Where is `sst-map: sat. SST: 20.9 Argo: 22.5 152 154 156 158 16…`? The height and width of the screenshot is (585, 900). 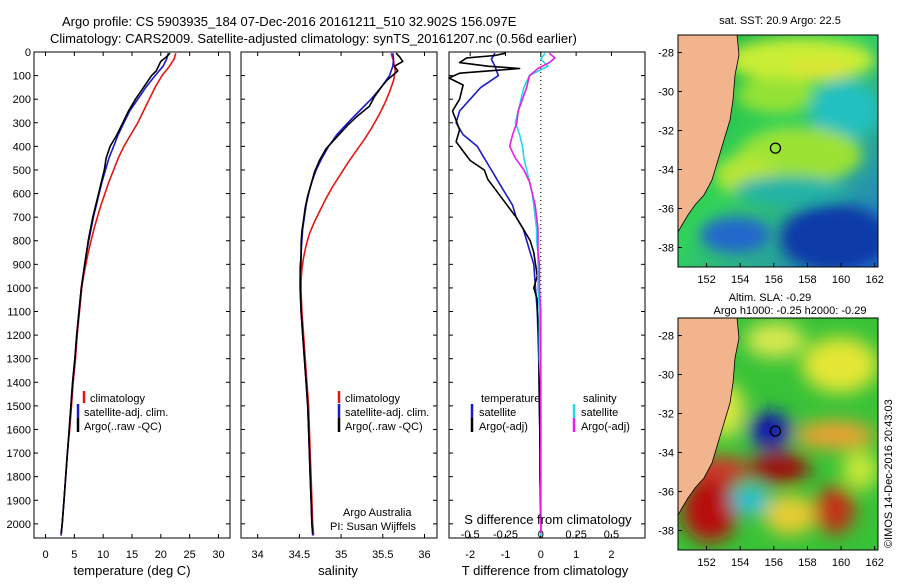
sst-map: sat. SST: 20.9 Argo: 22.5 152 154 156 158 16… is located at coordinates (771, 150).